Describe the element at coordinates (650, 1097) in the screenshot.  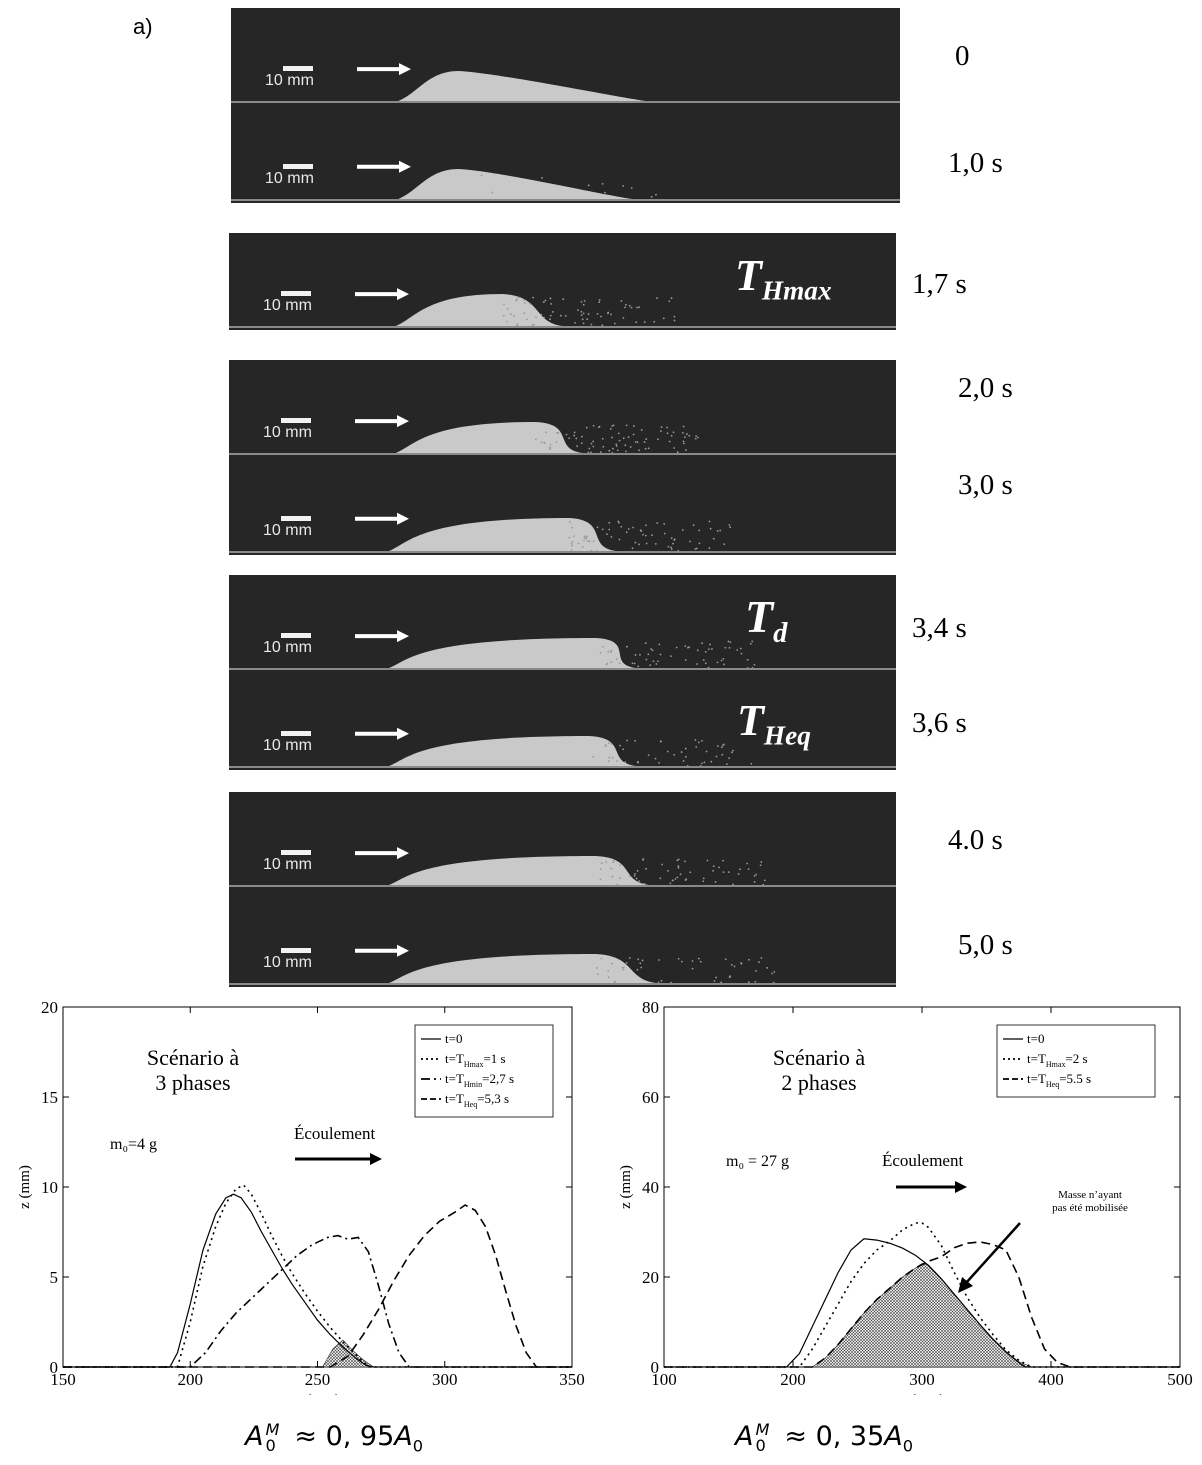
I see `y-tick-label: 60` at that location.